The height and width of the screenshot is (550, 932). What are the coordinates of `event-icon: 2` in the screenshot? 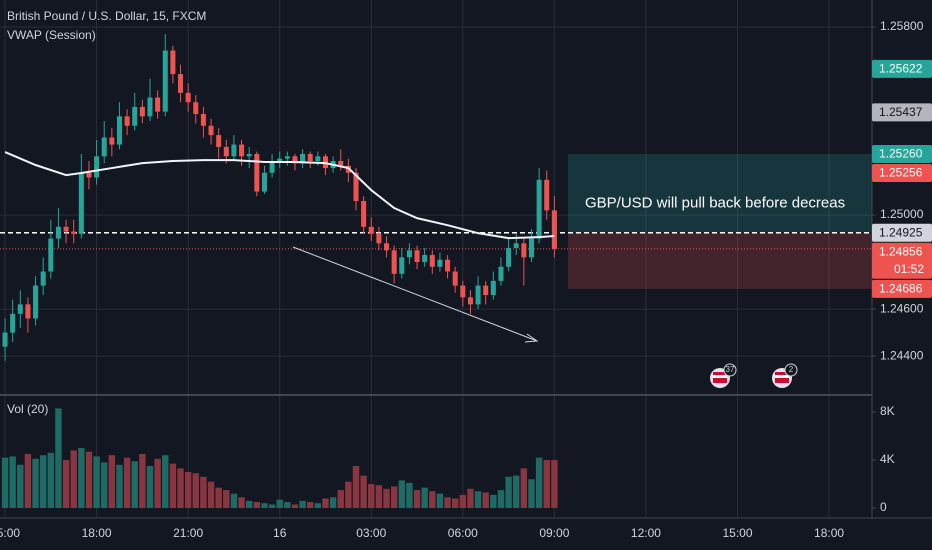 It's located at (785, 375).